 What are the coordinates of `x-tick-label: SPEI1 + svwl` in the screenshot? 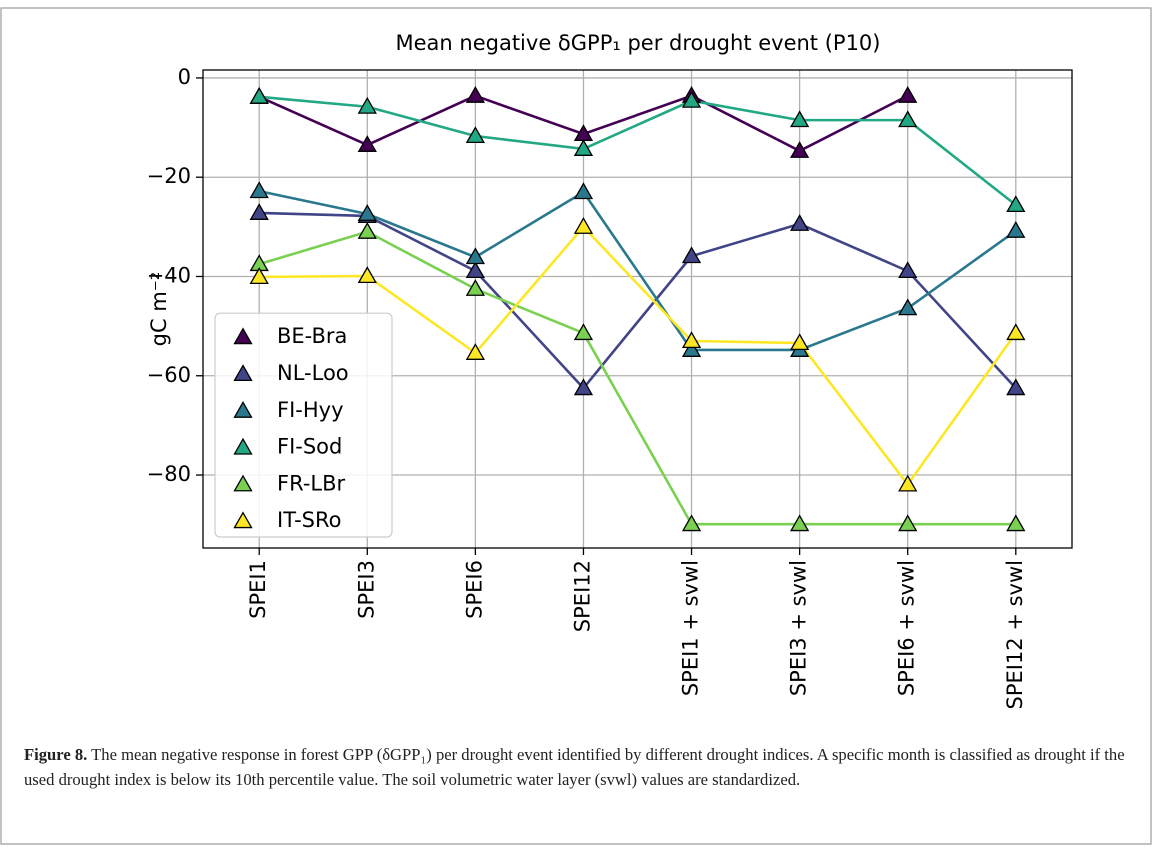 It's located at (691, 628).